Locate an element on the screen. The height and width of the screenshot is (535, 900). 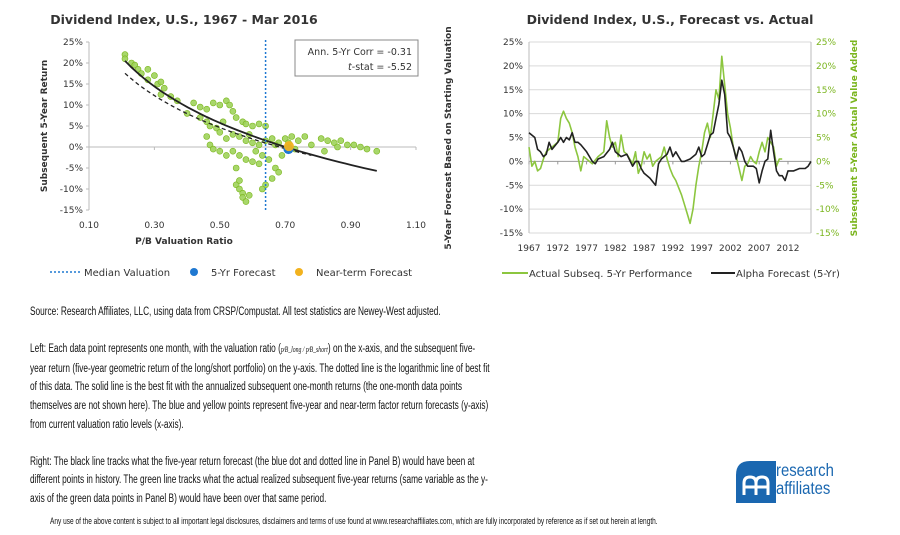
right-y2-tick: -10% is located at coordinates (828, 210).